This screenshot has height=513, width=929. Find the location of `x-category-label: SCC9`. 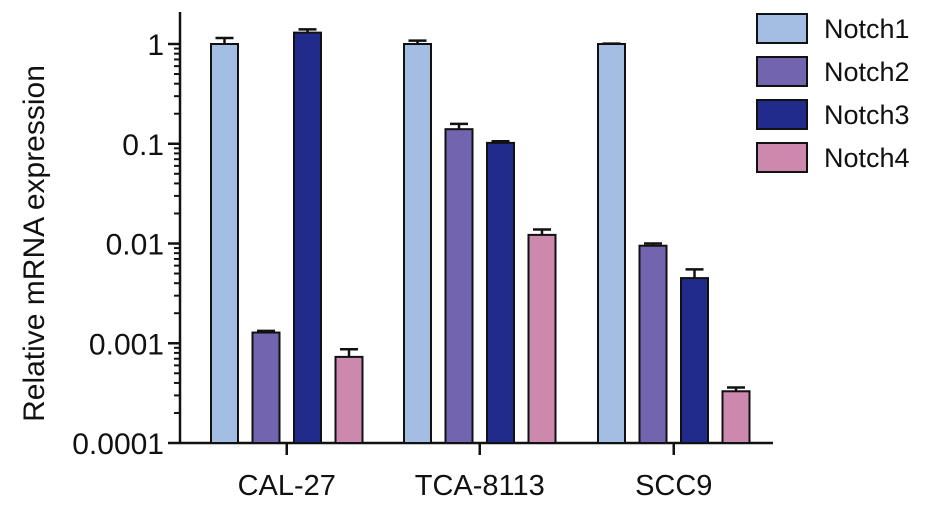

x-category-label: SCC9 is located at coordinates (673, 486).